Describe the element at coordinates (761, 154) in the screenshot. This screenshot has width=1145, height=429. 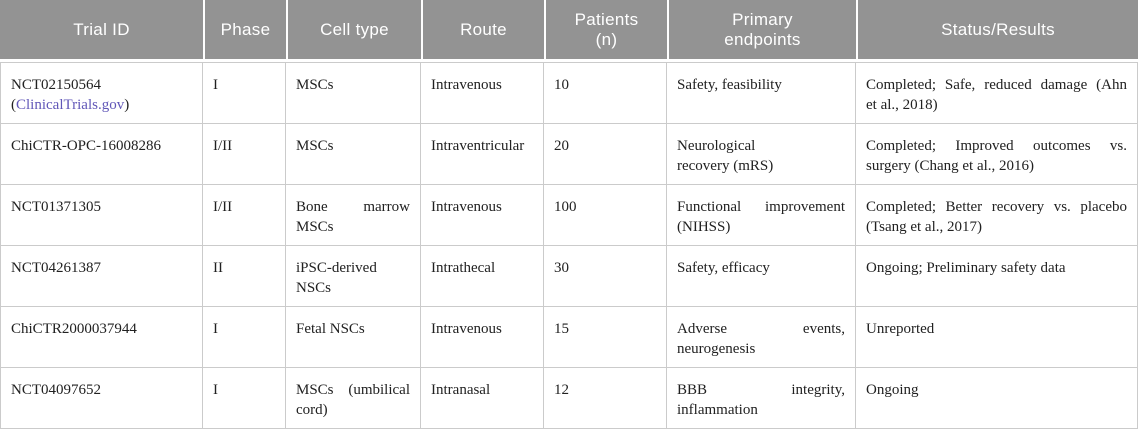
I see `cell-endpoints: Neurological recovery (mRS)` at that location.